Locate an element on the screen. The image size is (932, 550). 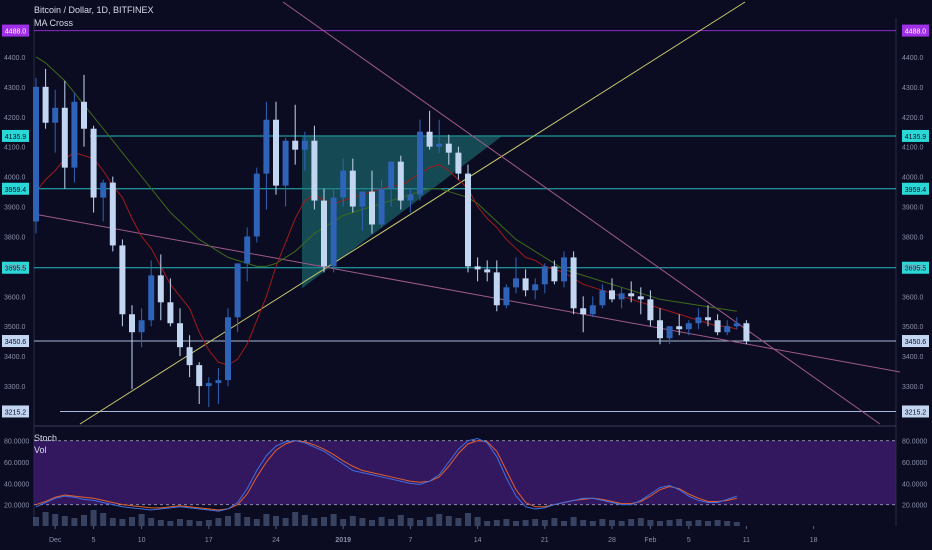
price-tick-left: 3300.0 is located at coordinates (15, 387).